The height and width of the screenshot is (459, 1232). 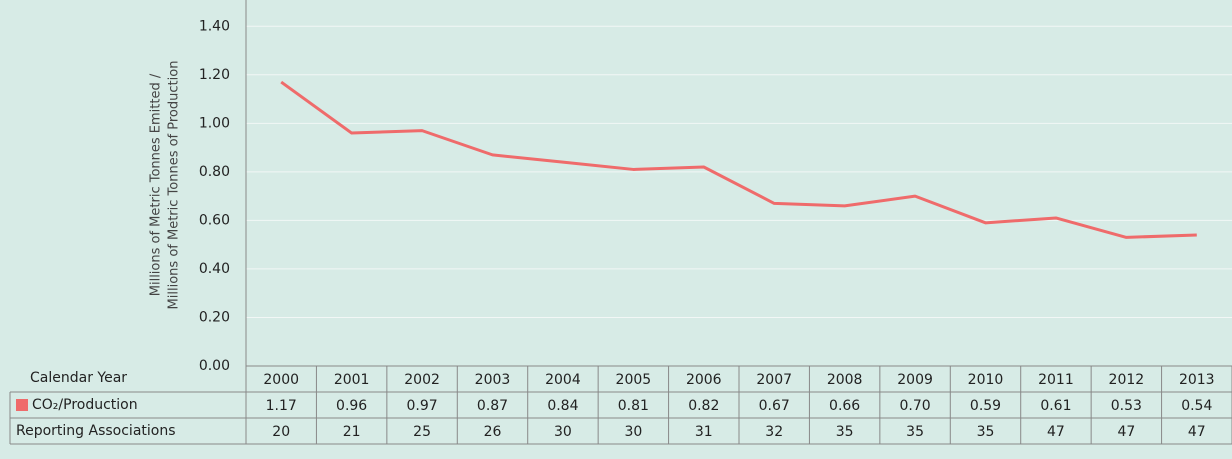 I want to click on y-axis-label-line: Millions of Metric Tonnes of Production, so click(x=174, y=185).